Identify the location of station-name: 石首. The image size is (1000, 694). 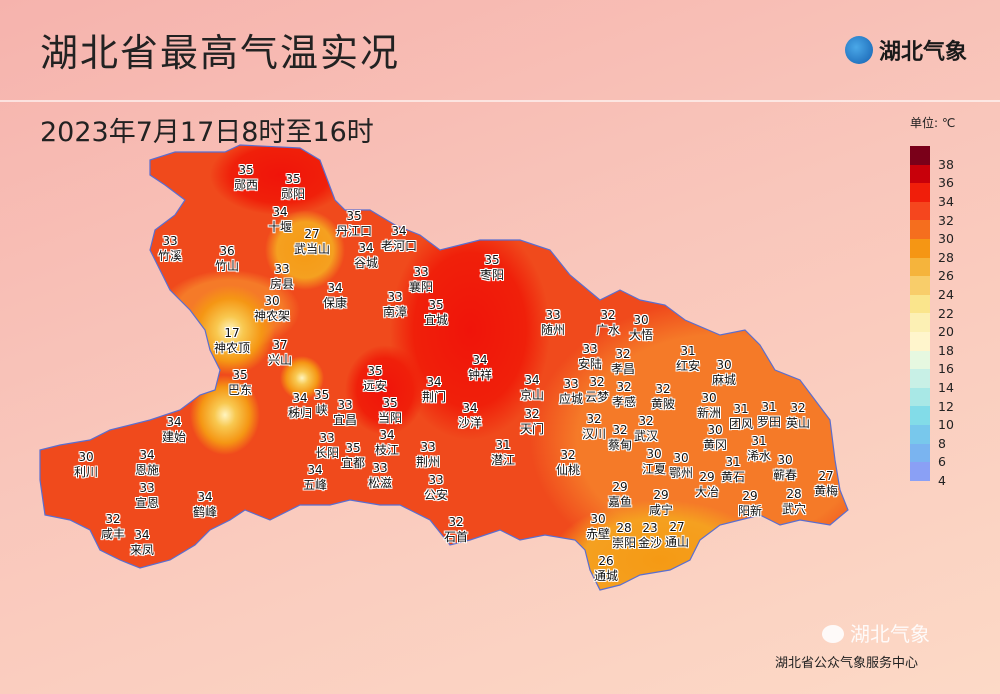
(456, 537).